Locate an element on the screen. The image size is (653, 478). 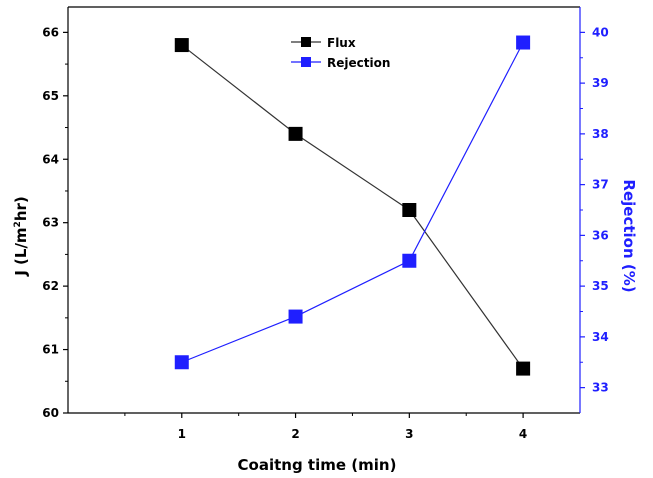
y-right-tick-label: 33 is located at coordinates (600, 388).